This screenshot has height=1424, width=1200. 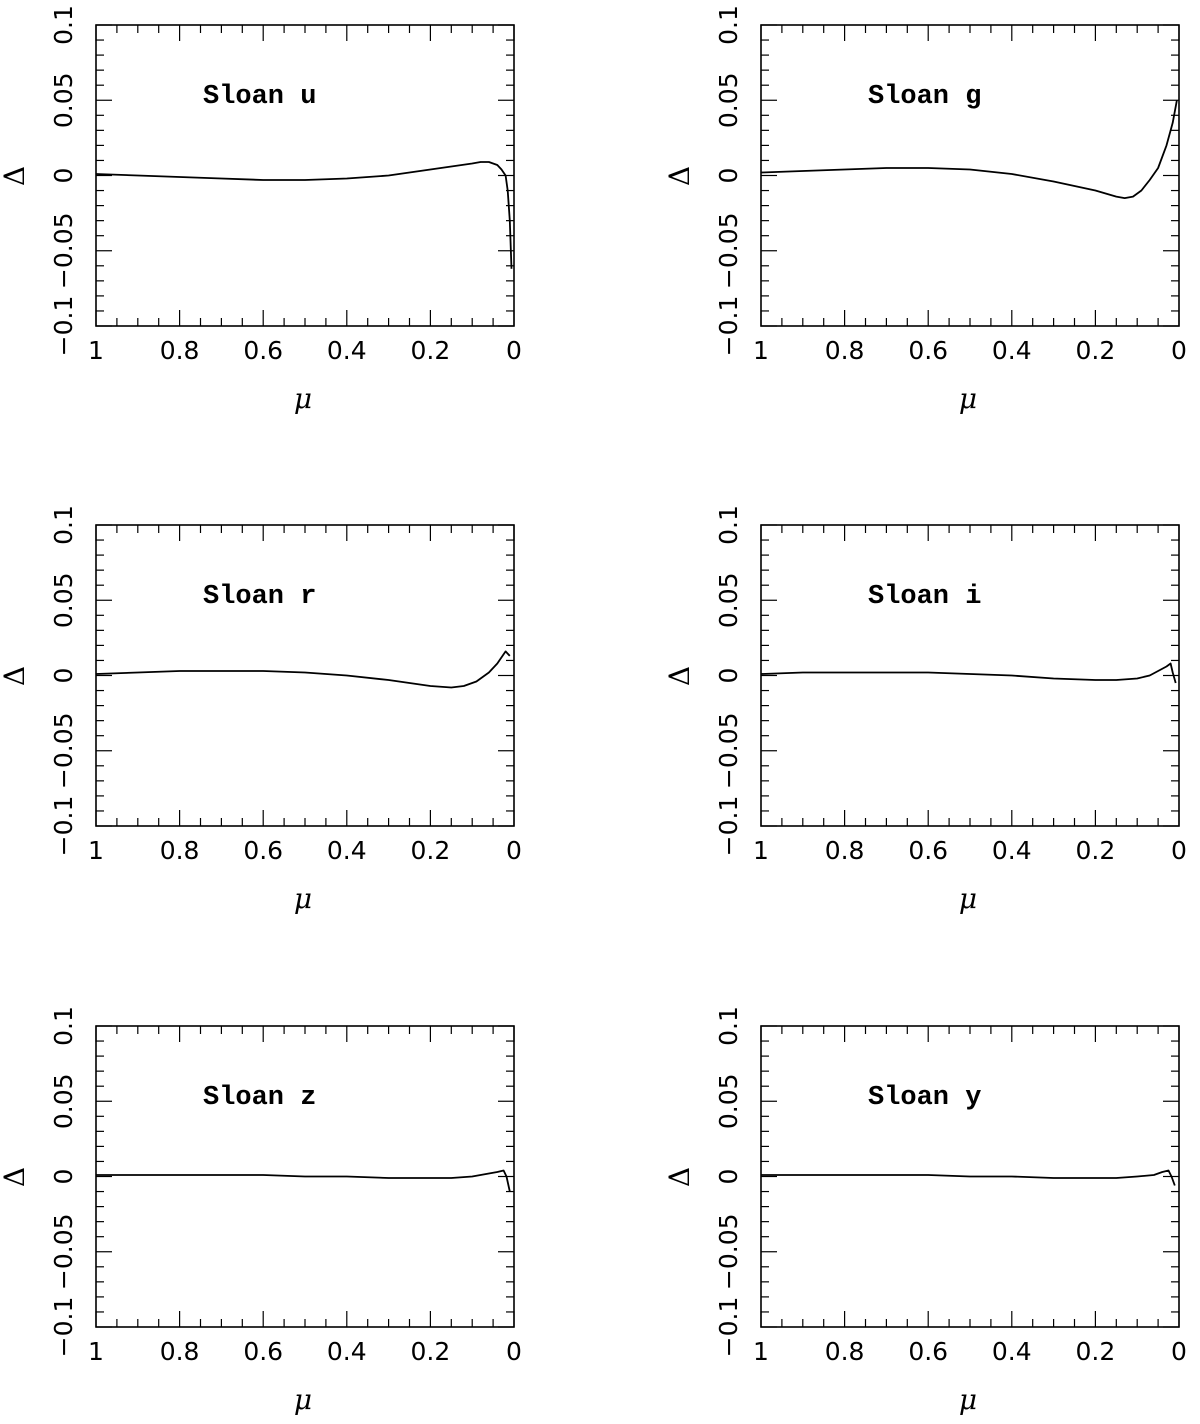 What do you see at coordinates (261, 1211) in the screenshot?
I see `panel-5: 1 0.8 0.6 0.4 0.2 0 −0.1 −0.05 0 0.05 0.1 μ Δ Sloan z` at bounding box center [261, 1211].